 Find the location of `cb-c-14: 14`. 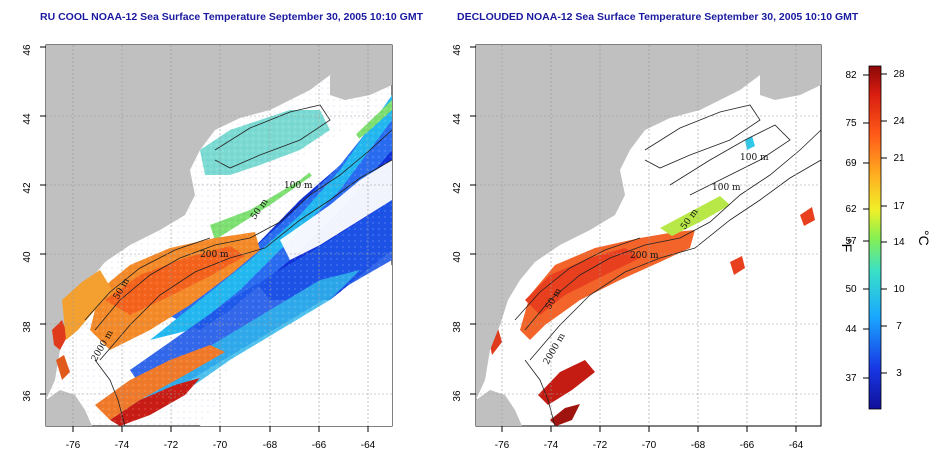

cb-c-14: 14 is located at coordinates (899, 242).